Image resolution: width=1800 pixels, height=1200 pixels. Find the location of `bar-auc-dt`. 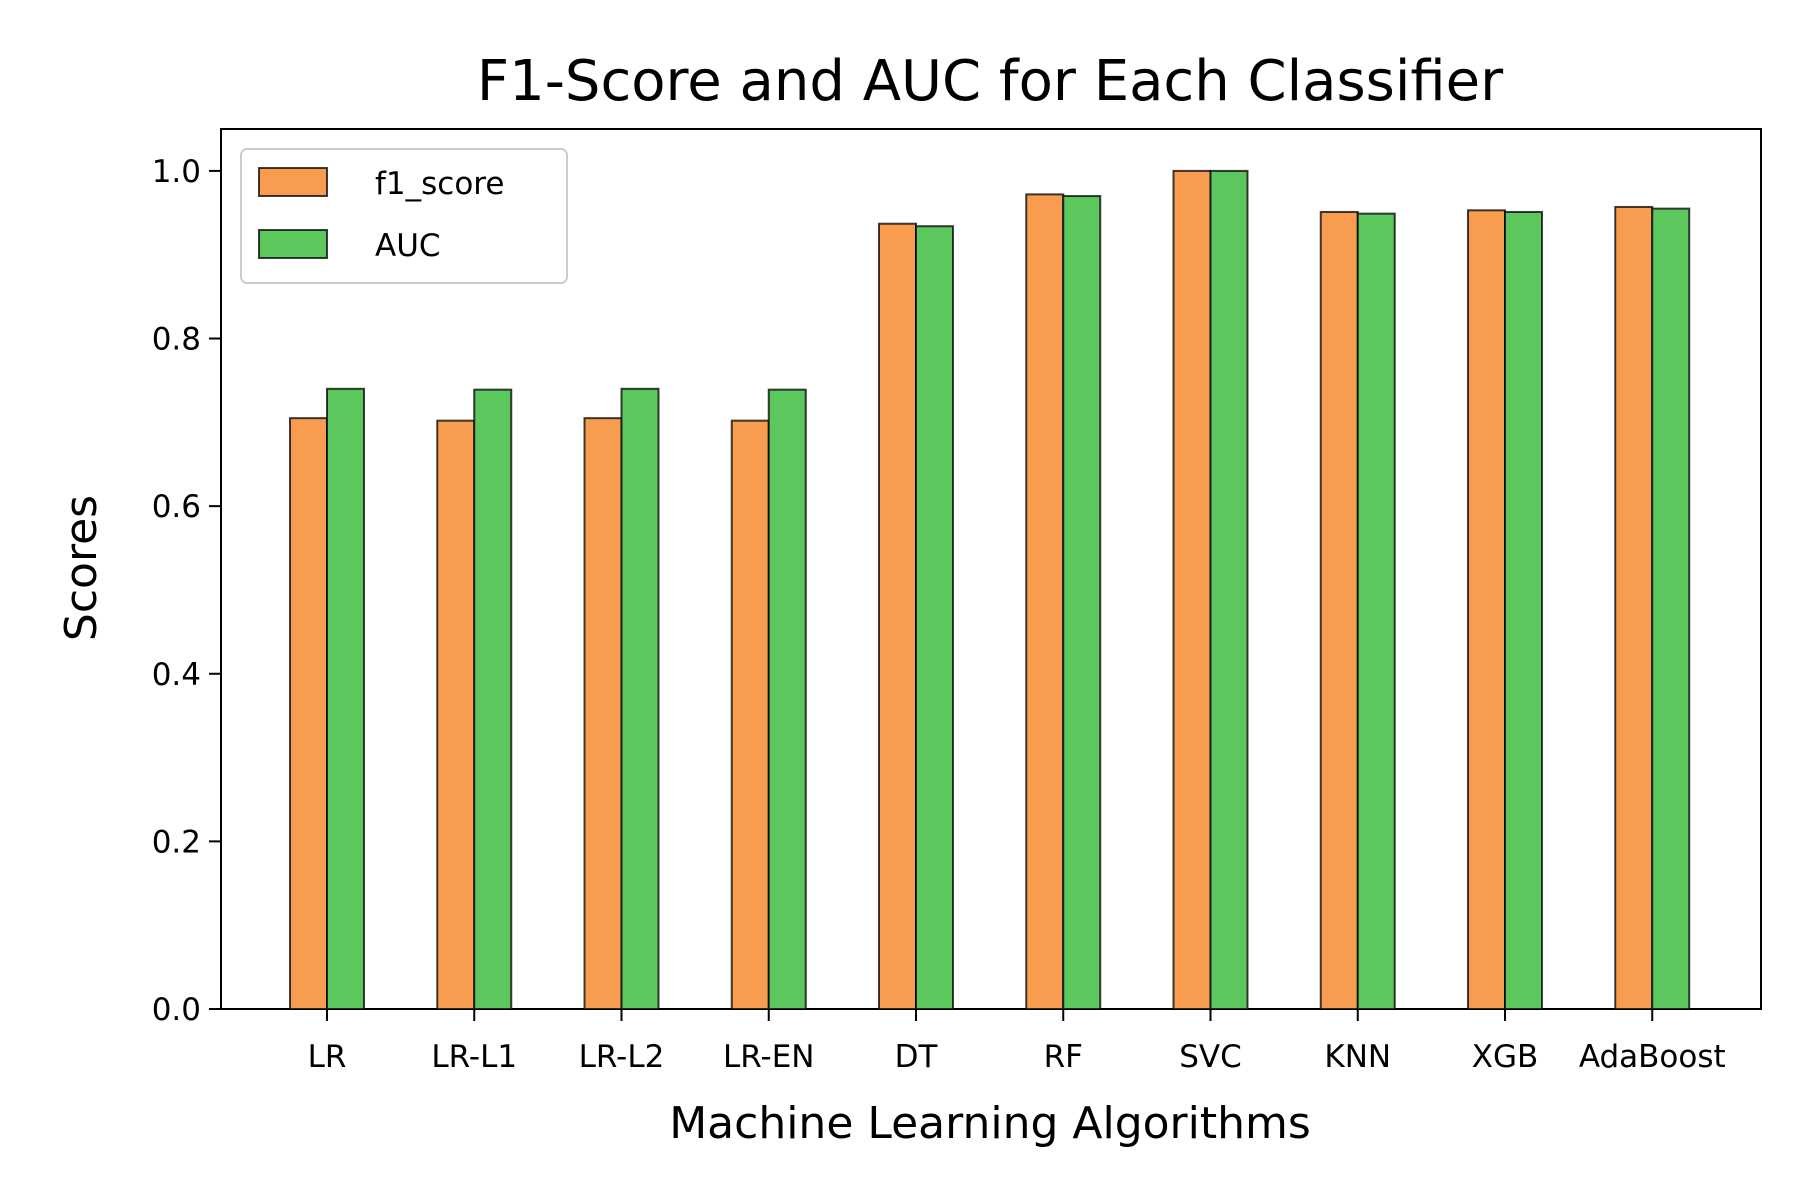

bar-auc-dt is located at coordinates (934, 617).